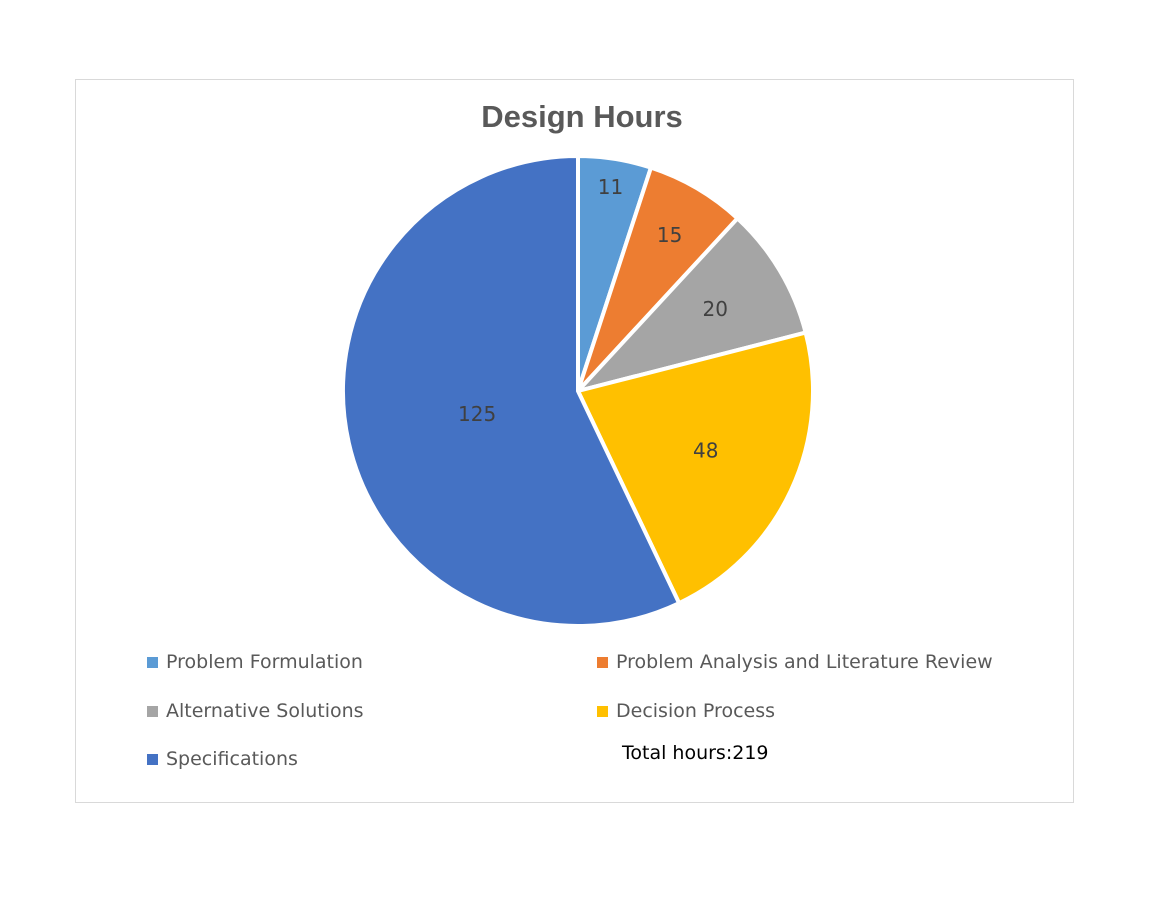  I want to click on pie-slice-decision-process, so click(695, 468).